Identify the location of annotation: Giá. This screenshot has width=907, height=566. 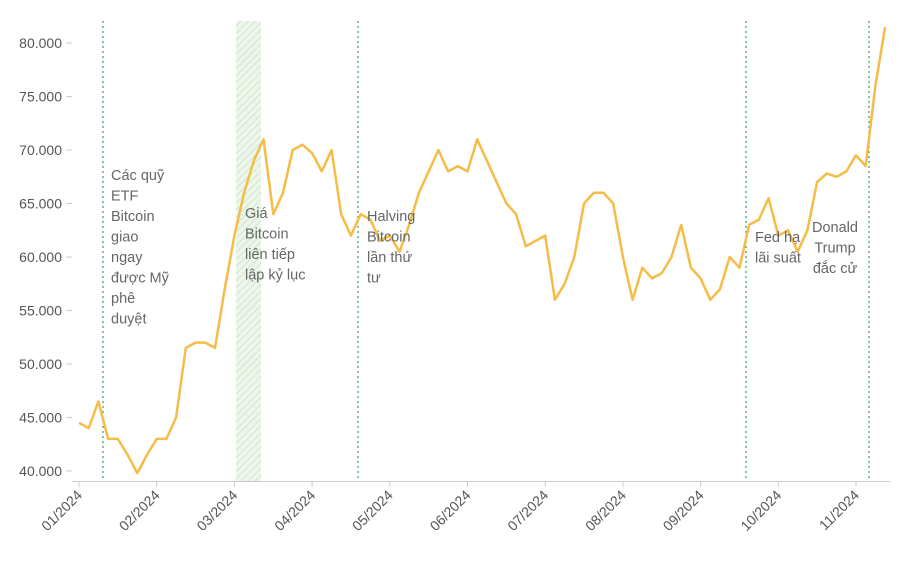
(257, 214).